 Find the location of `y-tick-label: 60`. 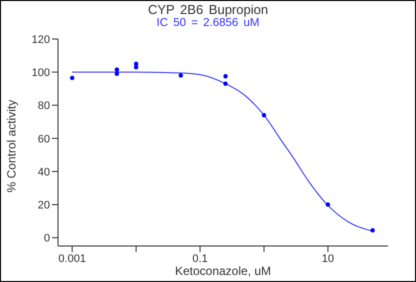

y-tick-label: 60 is located at coordinates (44, 139).